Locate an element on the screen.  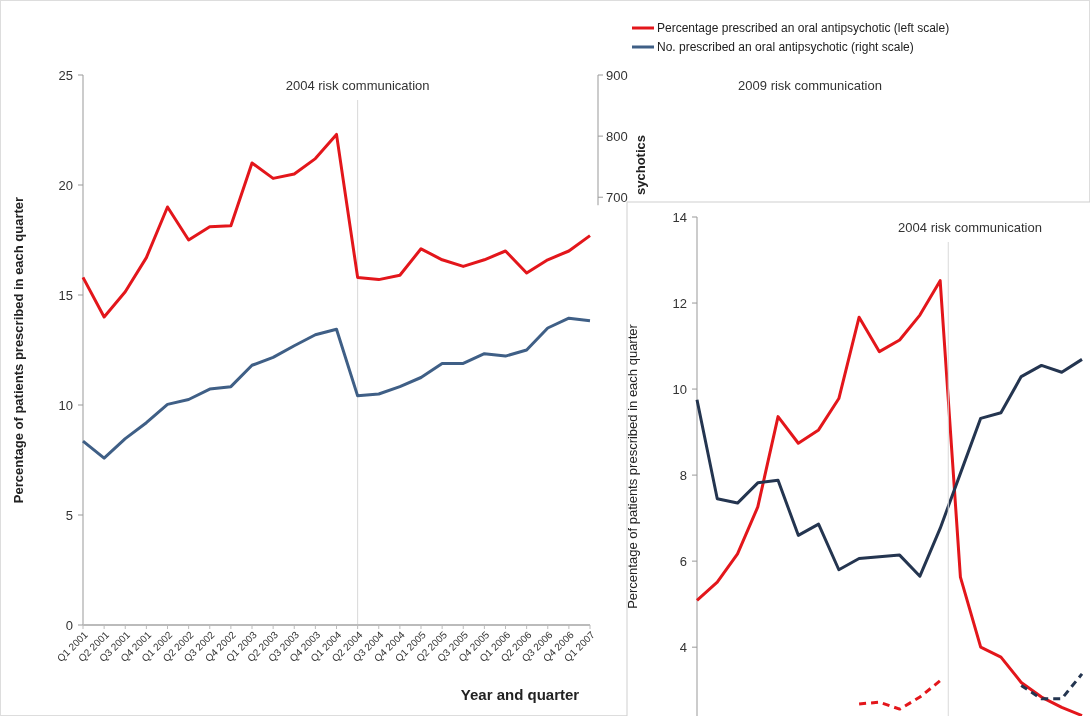
y-tick-label: 14 is located at coordinates (679, 217).